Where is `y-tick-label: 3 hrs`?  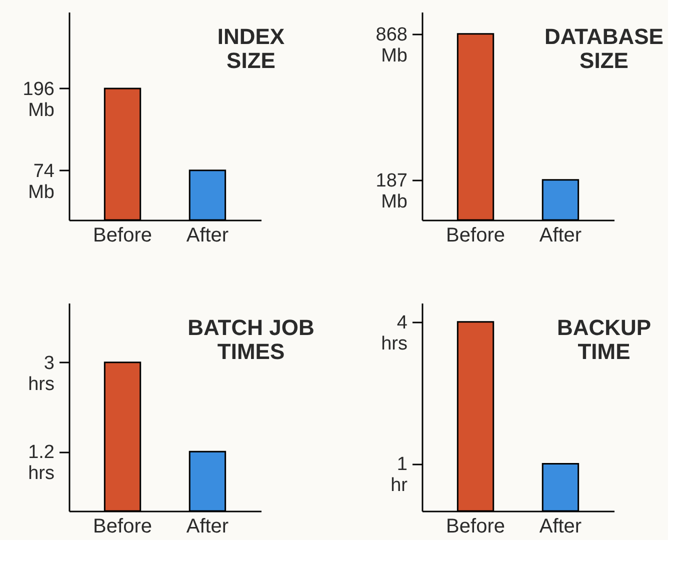 y-tick-label: 3 hrs is located at coordinates (41, 373).